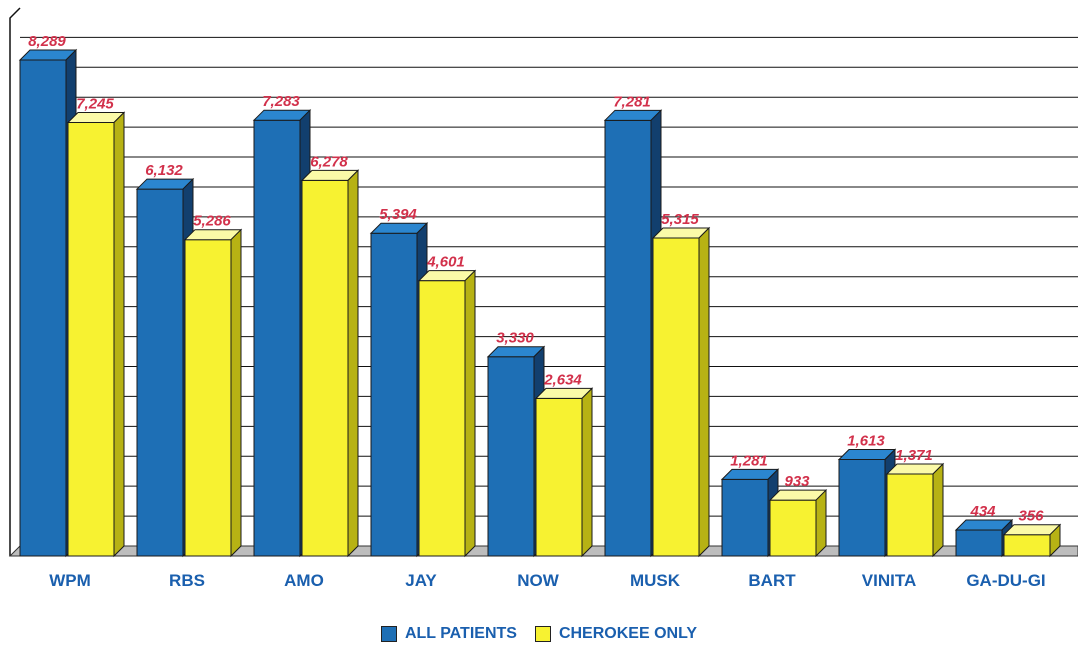 This screenshot has height=649, width=1078. Describe the element at coordinates (1031, 516) in the screenshot. I see `value-label-cherokee-only-ga-du-gi: 356` at that location.